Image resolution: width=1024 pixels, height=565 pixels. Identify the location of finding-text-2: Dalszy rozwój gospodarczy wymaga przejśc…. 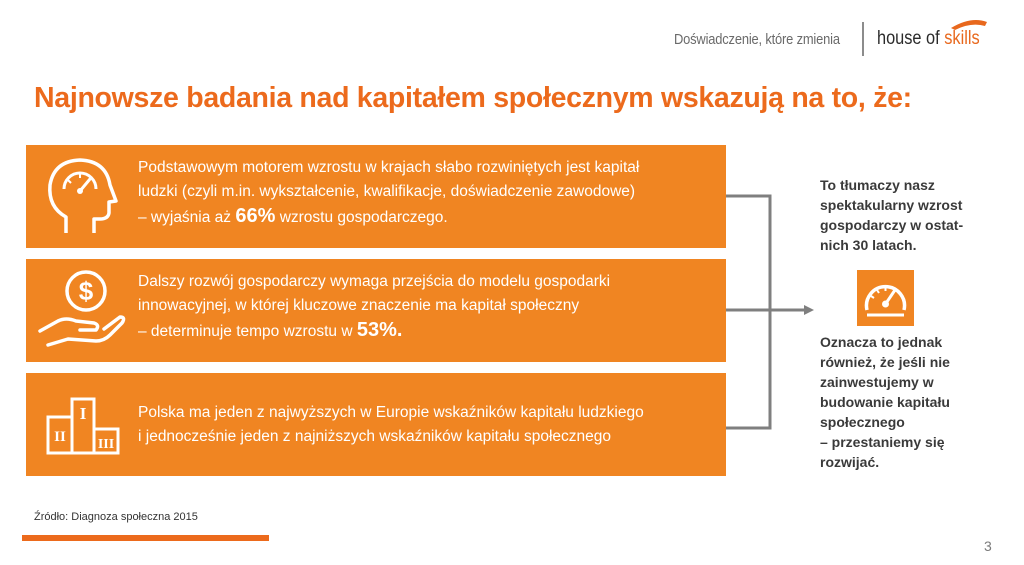
(427, 307).